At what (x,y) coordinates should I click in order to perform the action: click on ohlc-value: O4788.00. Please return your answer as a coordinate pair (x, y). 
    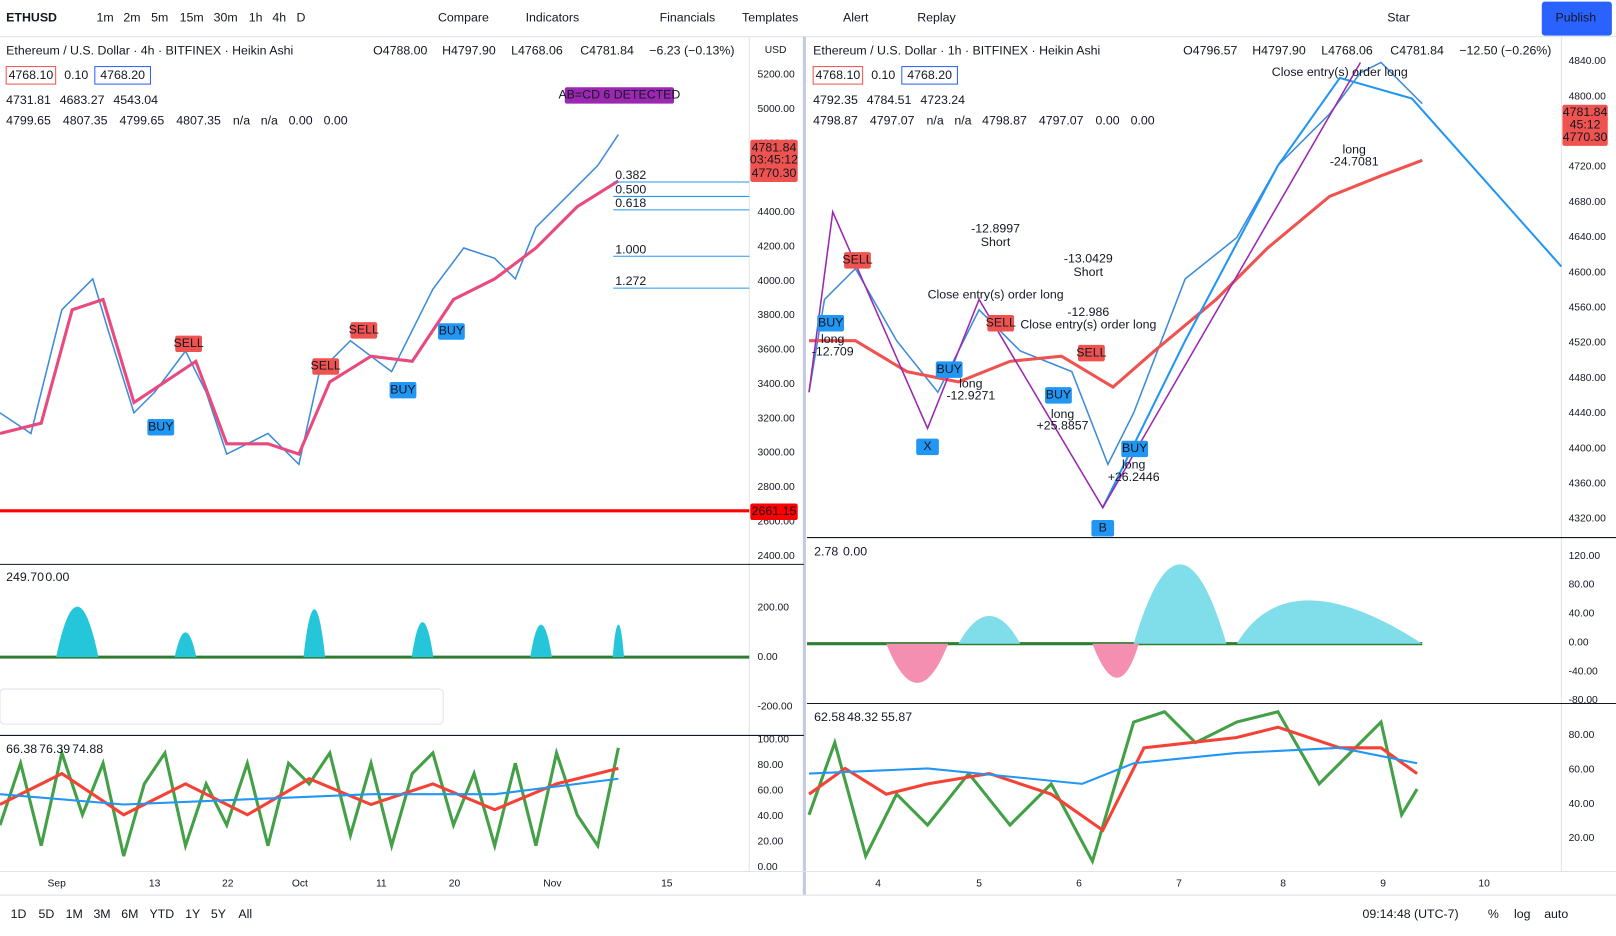
    Looking at the image, I should click on (400, 50).